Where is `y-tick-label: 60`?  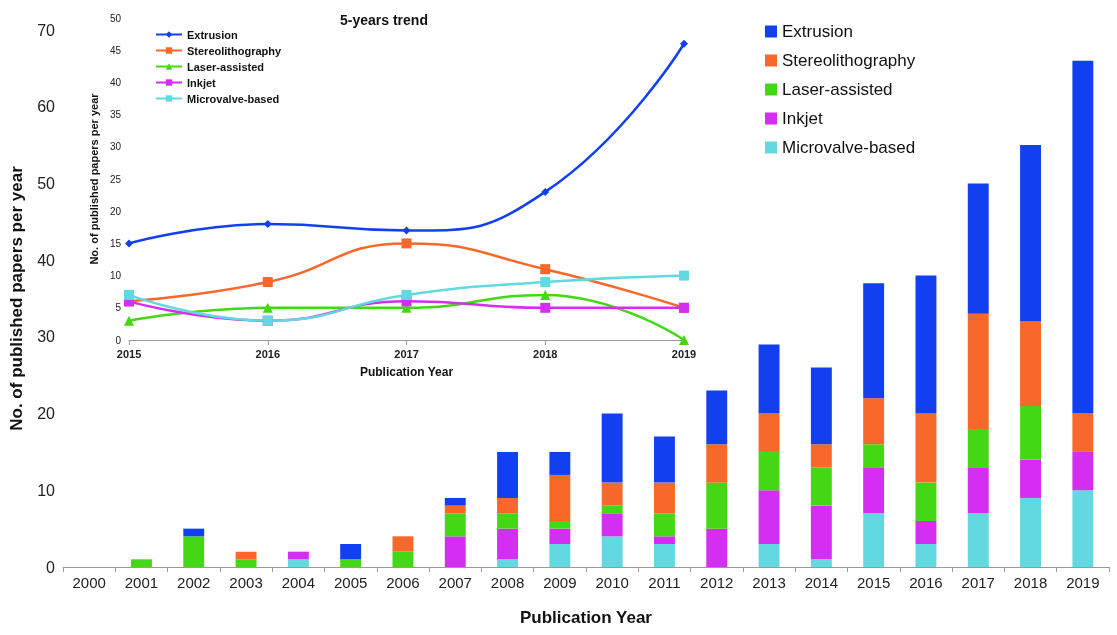 y-tick-label: 60 is located at coordinates (46, 107).